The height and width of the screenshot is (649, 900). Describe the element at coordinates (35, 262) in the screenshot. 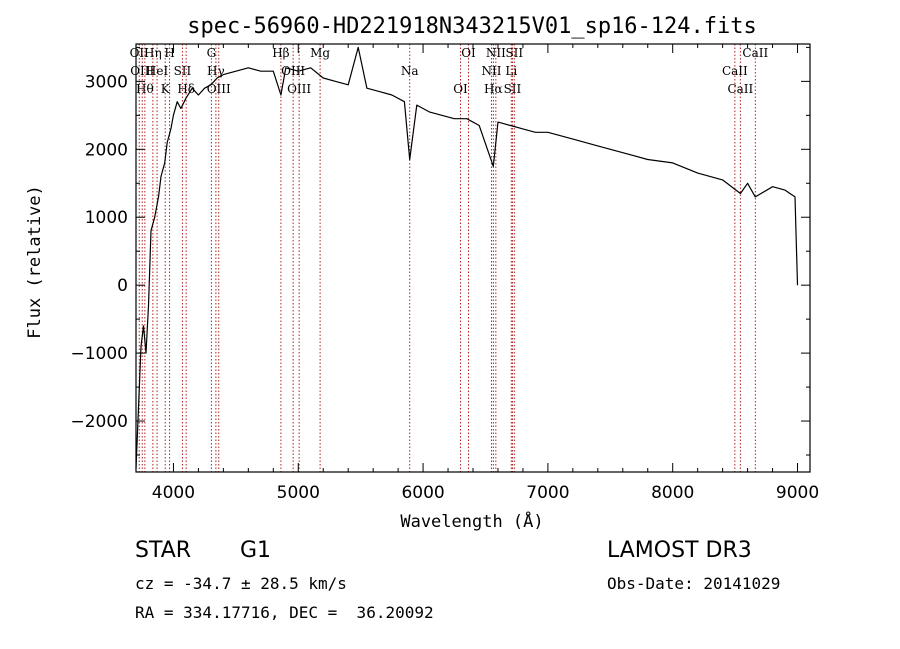

I see `y-axis-label: Flux (relative)` at that location.